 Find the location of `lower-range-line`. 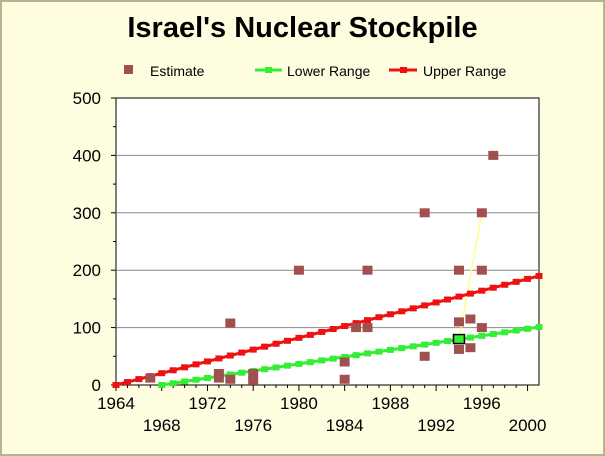

lower-range-line is located at coordinates (350, 356).